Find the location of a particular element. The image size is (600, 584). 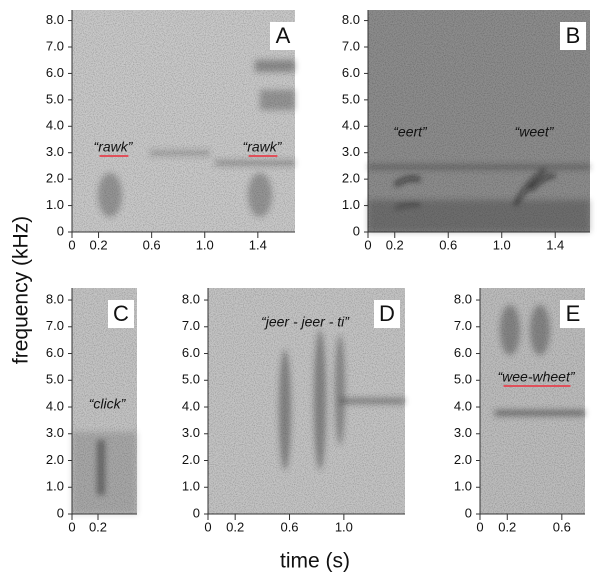

x-axis-title: time (s) is located at coordinates (315, 561).